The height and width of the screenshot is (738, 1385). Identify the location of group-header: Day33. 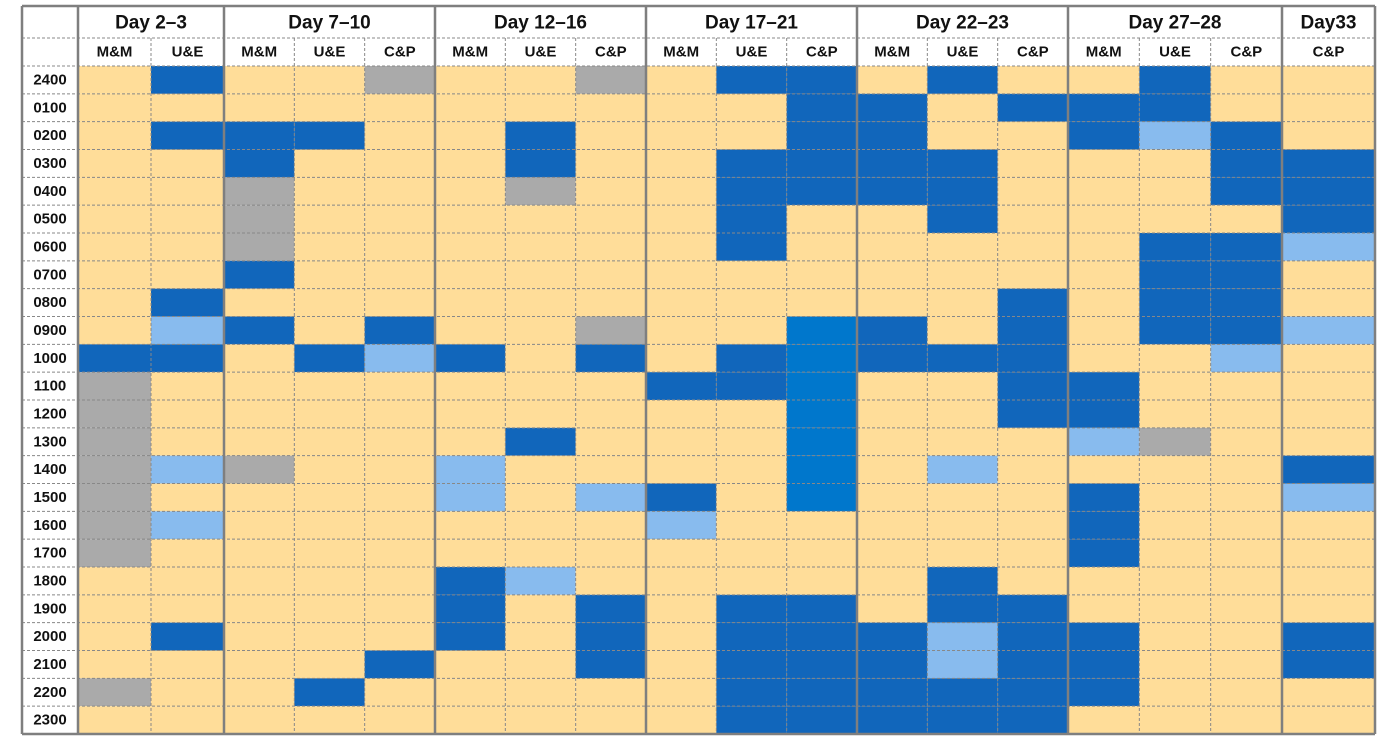
(1329, 23).